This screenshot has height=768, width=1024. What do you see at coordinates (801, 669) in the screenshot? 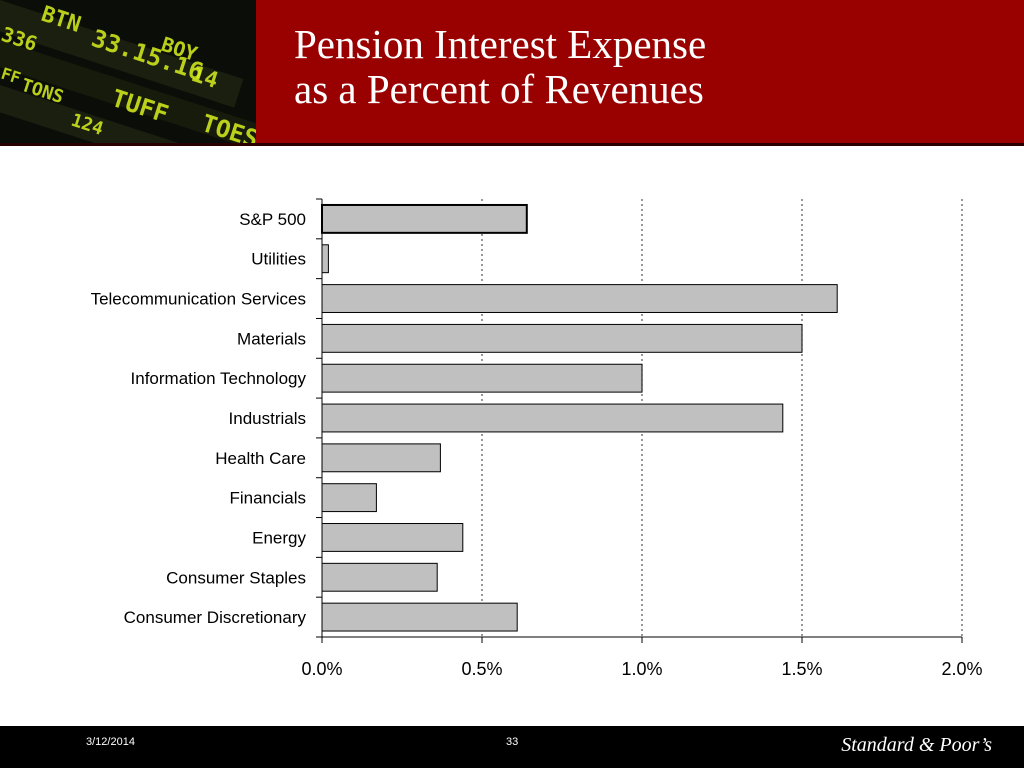
I see `x-tick-label: 1.5%` at bounding box center [801, 669].